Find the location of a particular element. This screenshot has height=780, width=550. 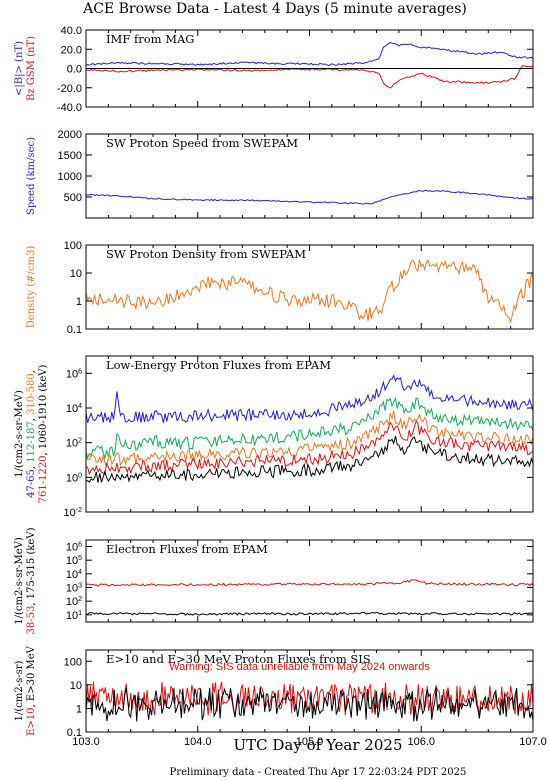

y-tick-label: 10-2 is located at coordinates (73, 513).